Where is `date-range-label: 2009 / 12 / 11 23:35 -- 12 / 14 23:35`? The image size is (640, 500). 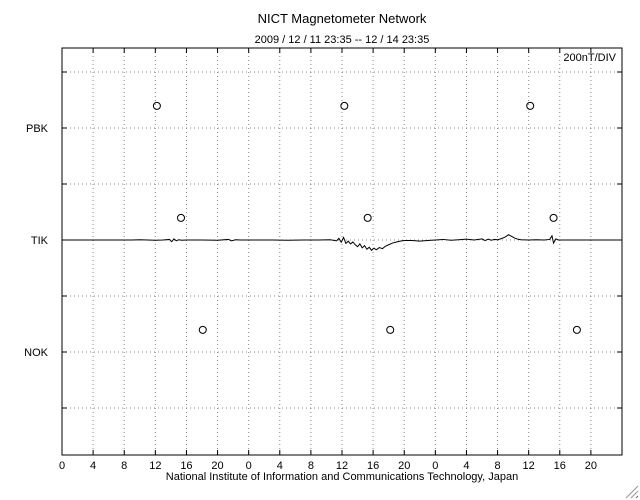 date-range-label: 2009 / 12 / 11 23:35 -- 12 / 14 23:35 is located at coordinates (342, 40).